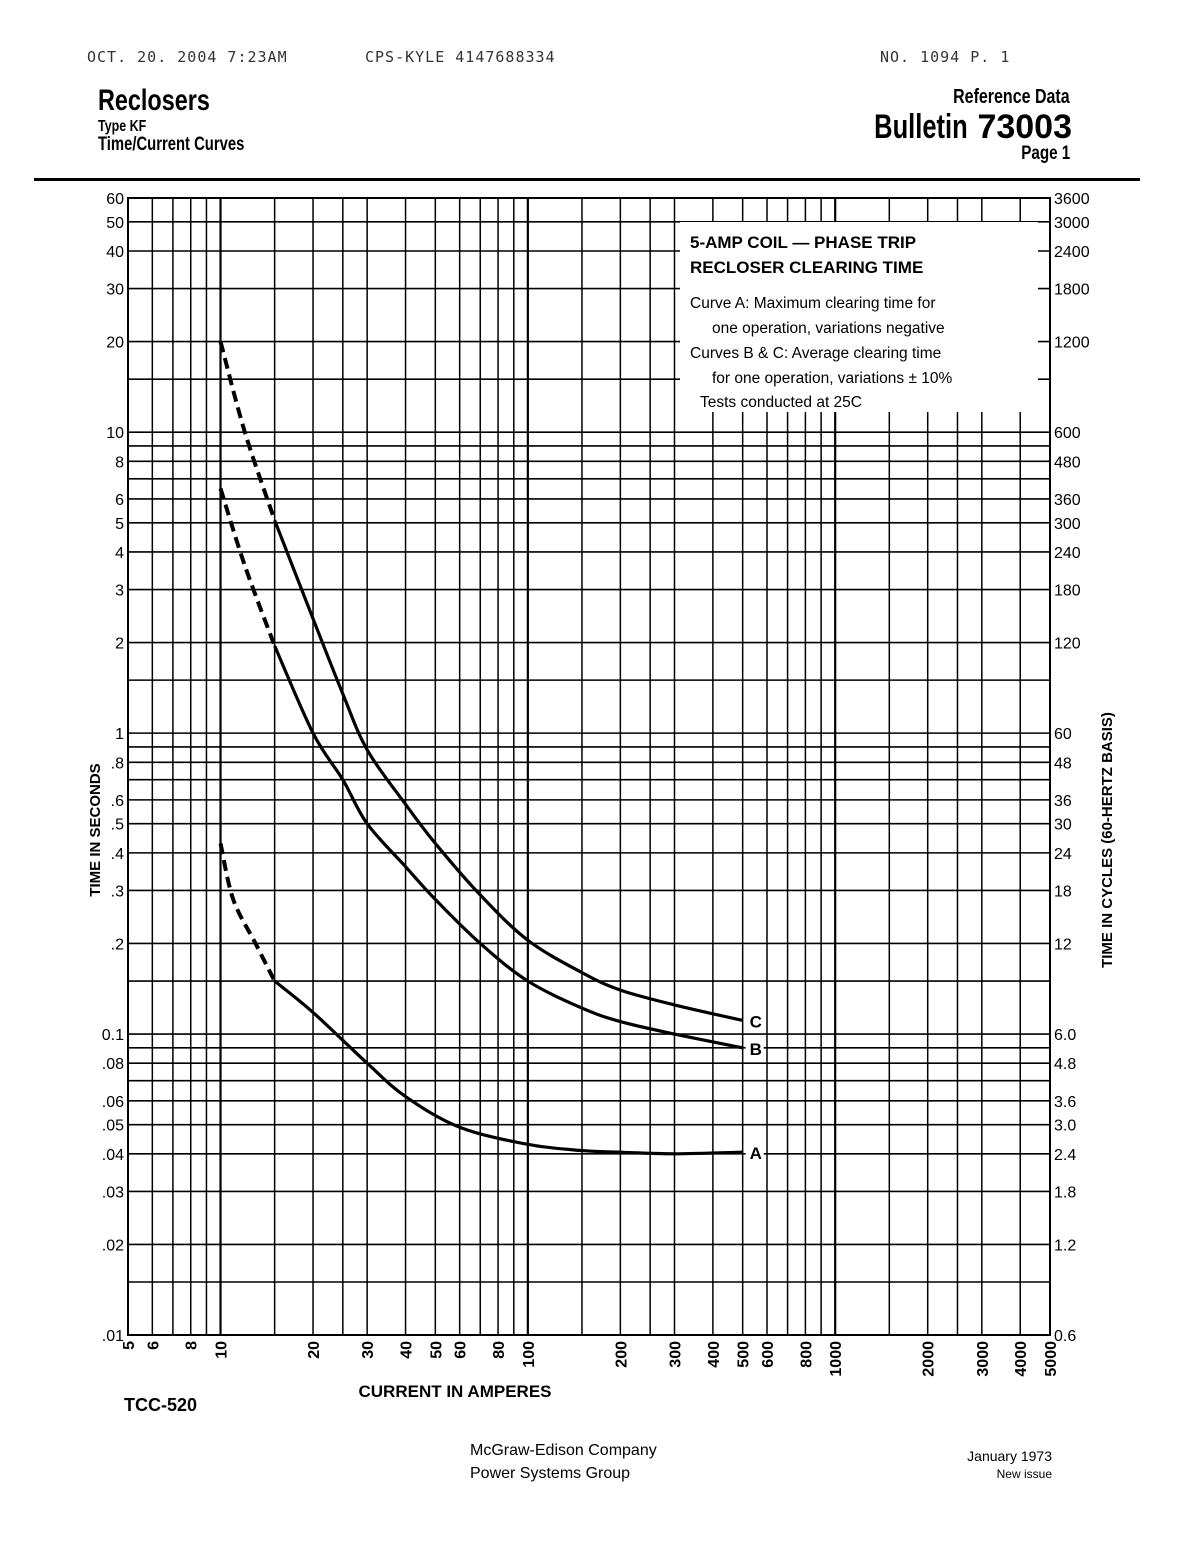 This screenshot has width=1200, height=1553. What do you see at coordinates (119, 591) in the screenshot?
I see `y-tick-label: 3` at bounding box center [119, 591].